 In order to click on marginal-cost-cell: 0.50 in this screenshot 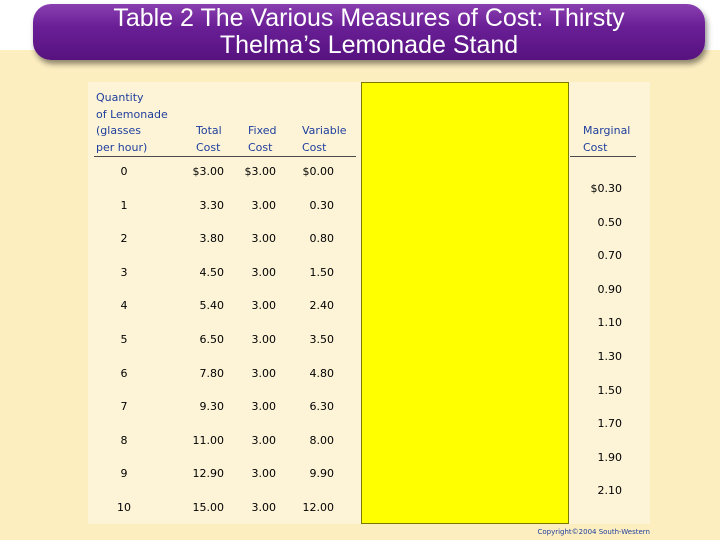, I will do `click(610, 222)`.